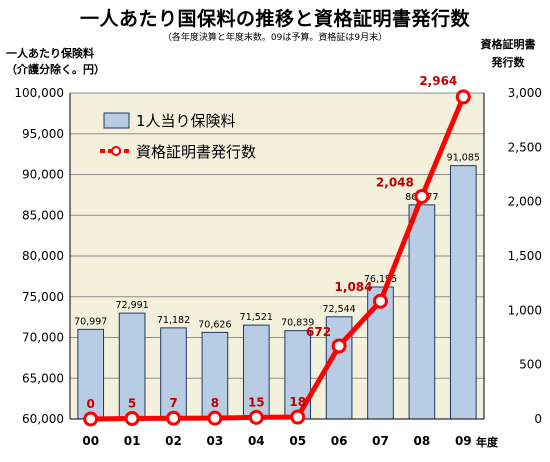  What do you see at coordinates (43, 134) in the screenshot?
I see `left-tick-label: 95,000` at bounding box center [43, 134].